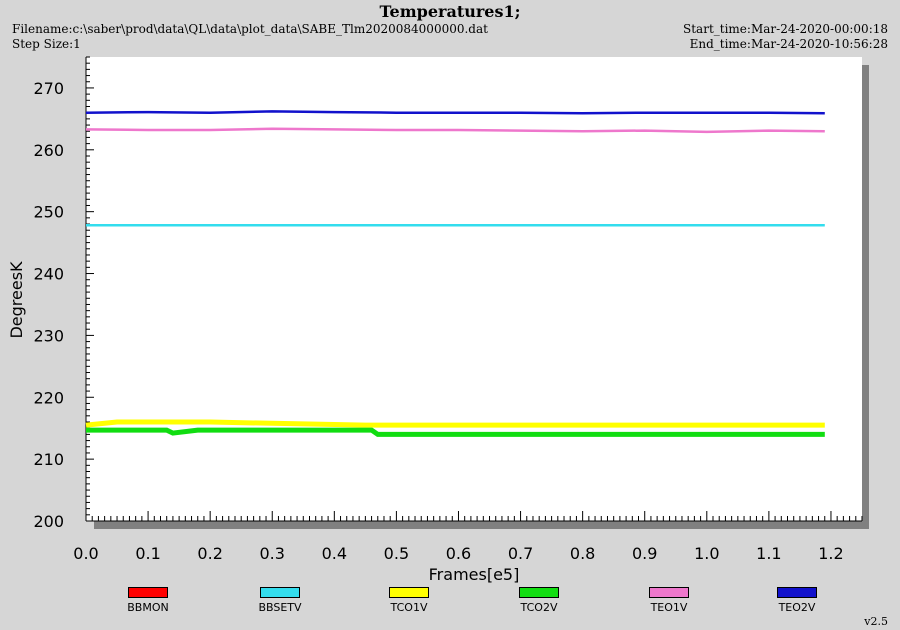  Describe the element at coordinates (797, 607) in the screenshot. I see `legend-label: TEO2V` at that location.